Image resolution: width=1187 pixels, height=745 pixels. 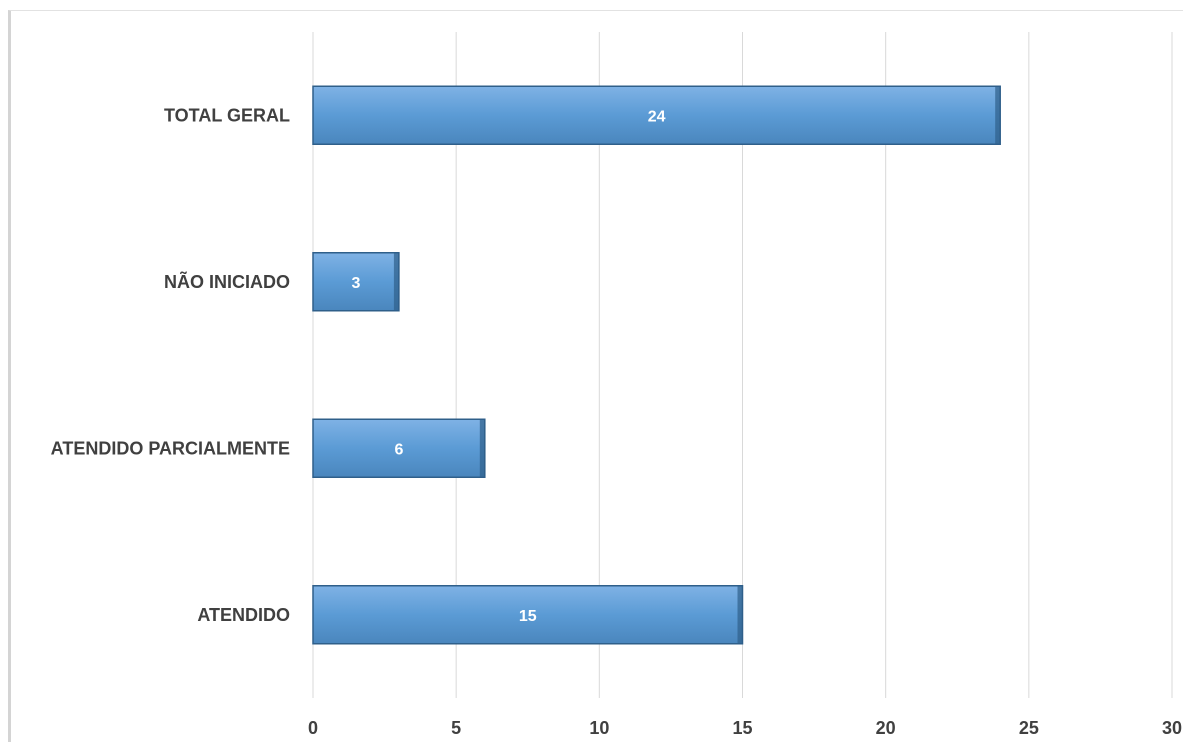 I want to click on data-label: 15, so click(x=528, y=616).